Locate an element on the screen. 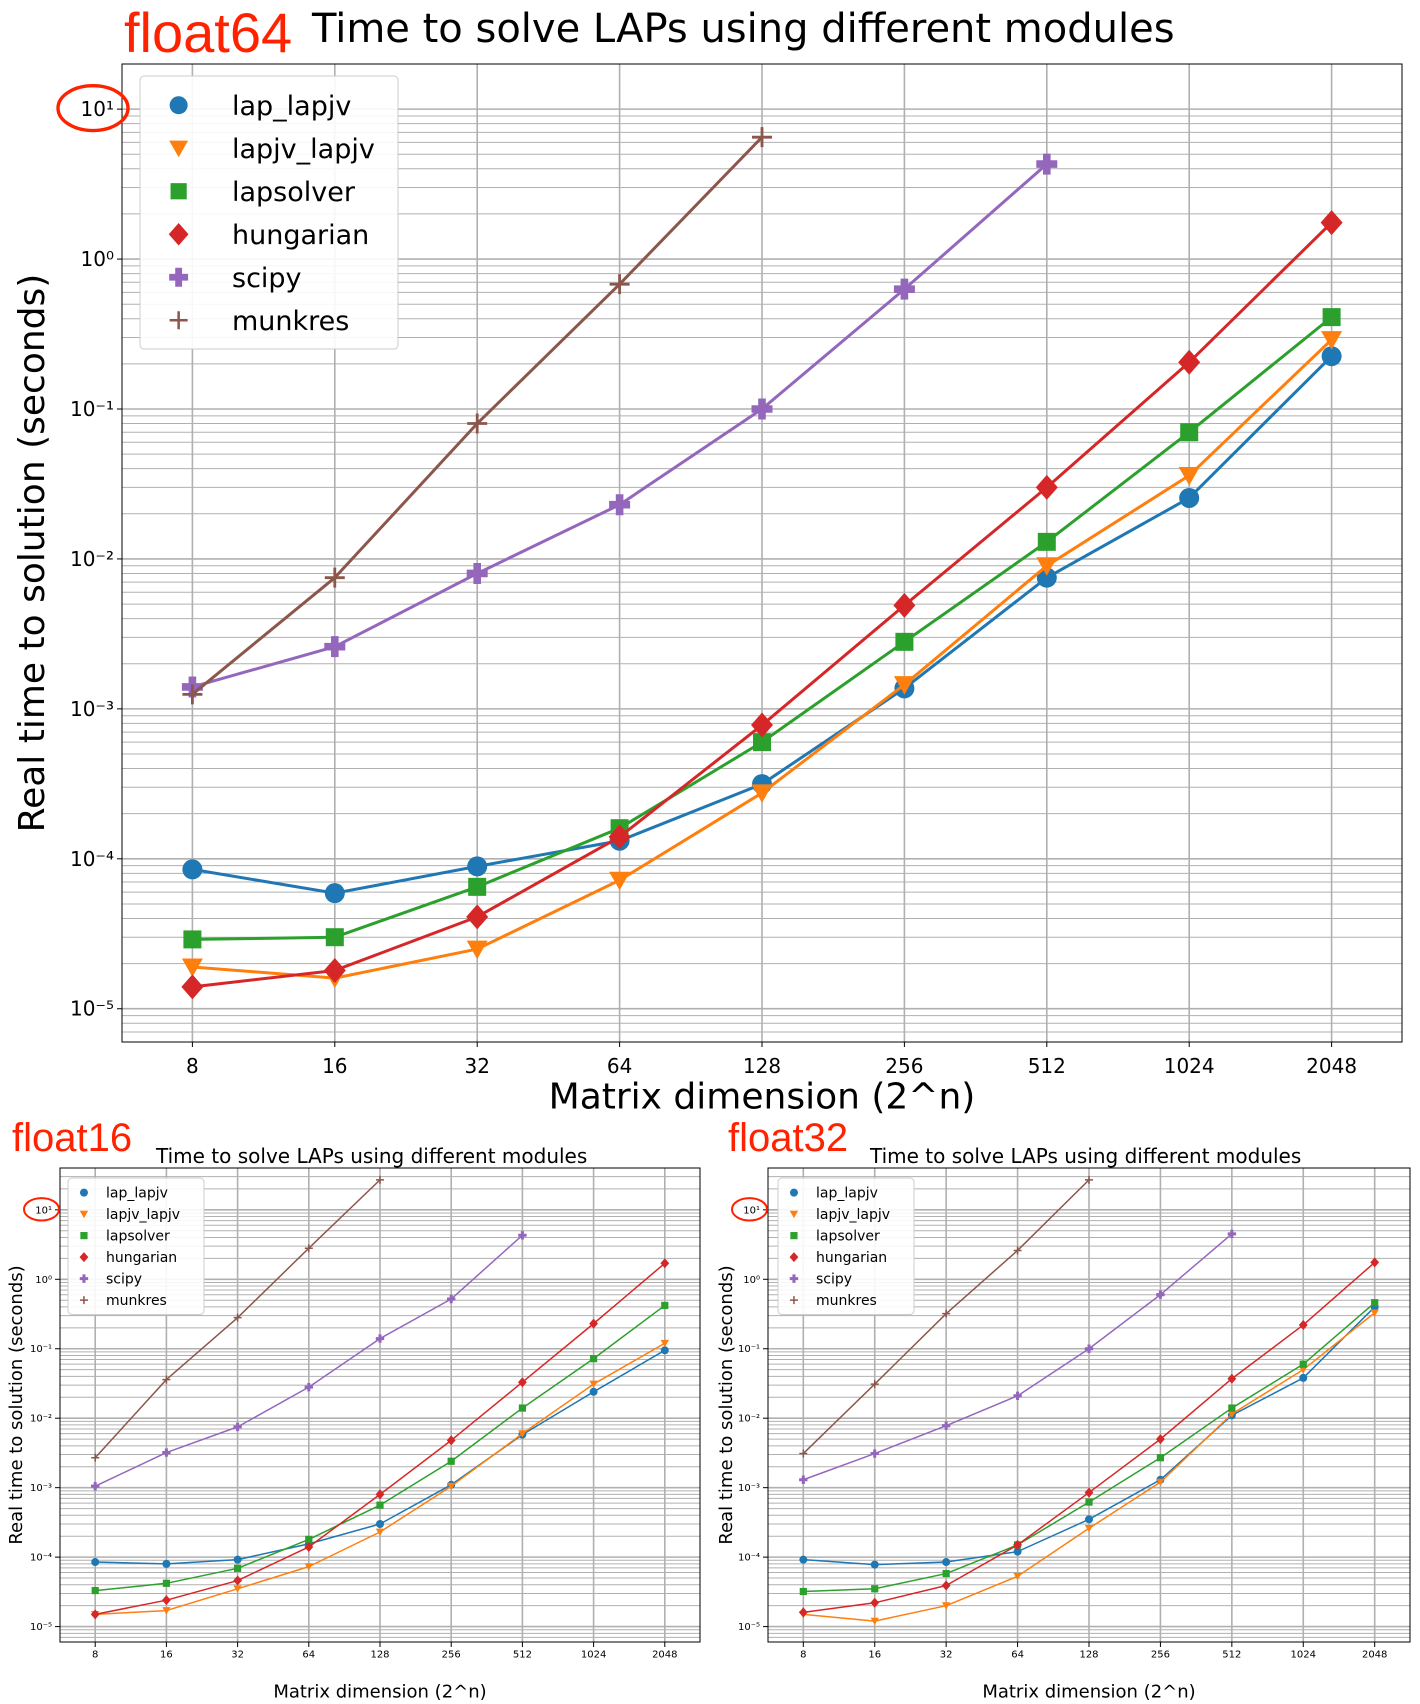 The width and height of the screenshot is (1420, 1704). y-tick-label: 10⁻³ is located at coordinates (41, 1488).